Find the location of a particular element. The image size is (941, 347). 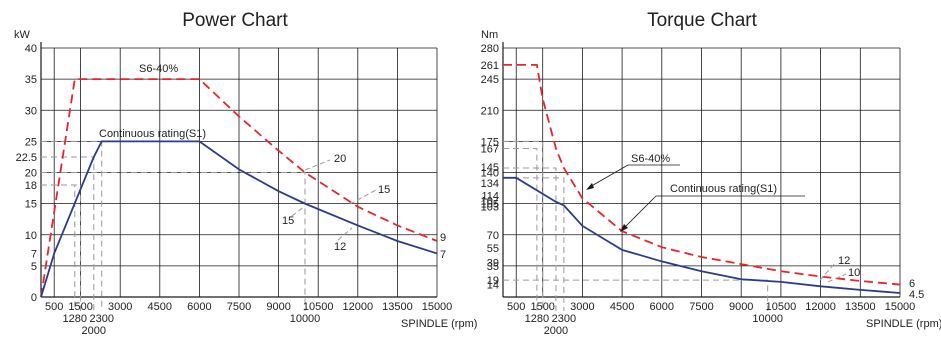

y-tick-label: 0 is located at coordinates (34, 298).